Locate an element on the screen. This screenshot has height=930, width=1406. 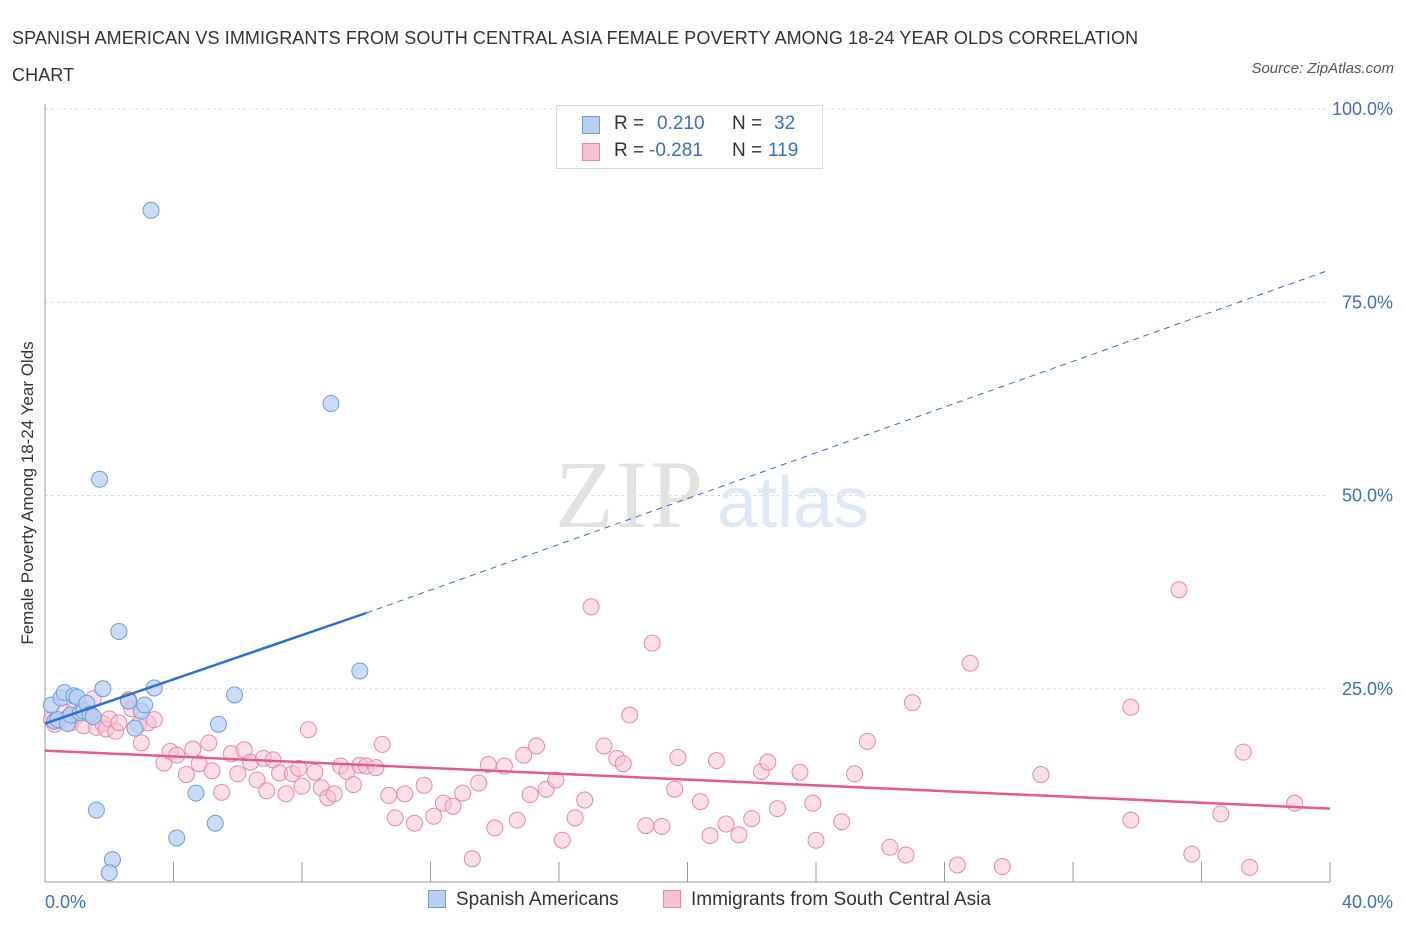
y-tick-label: 75.0% is located at coordinates (1367, 302).